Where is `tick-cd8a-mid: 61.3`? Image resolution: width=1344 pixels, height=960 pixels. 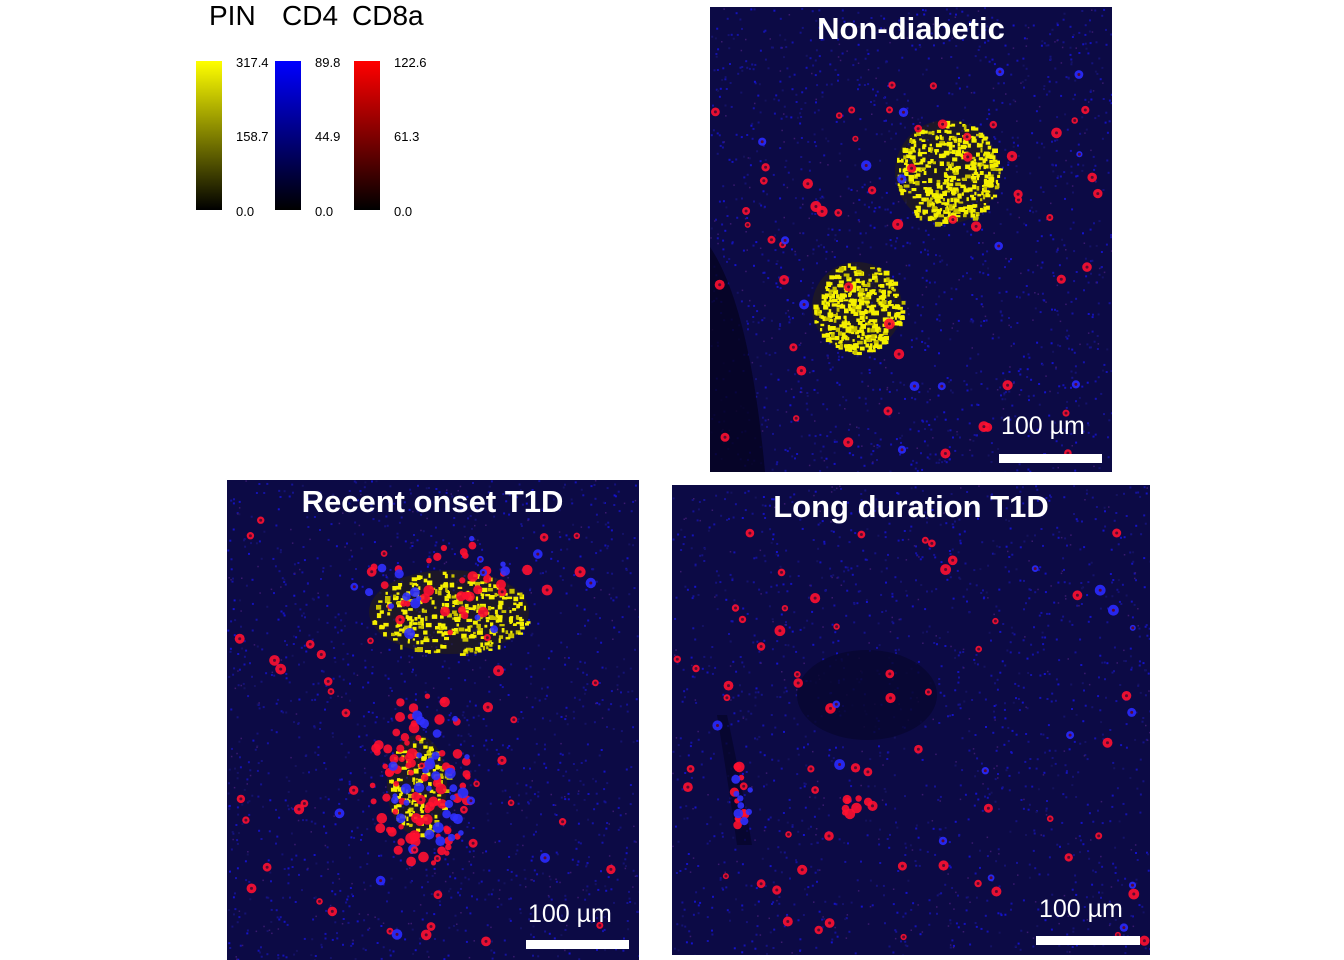 tick-cd8a-mid: 61.3 is located at coordinates (407, 136).